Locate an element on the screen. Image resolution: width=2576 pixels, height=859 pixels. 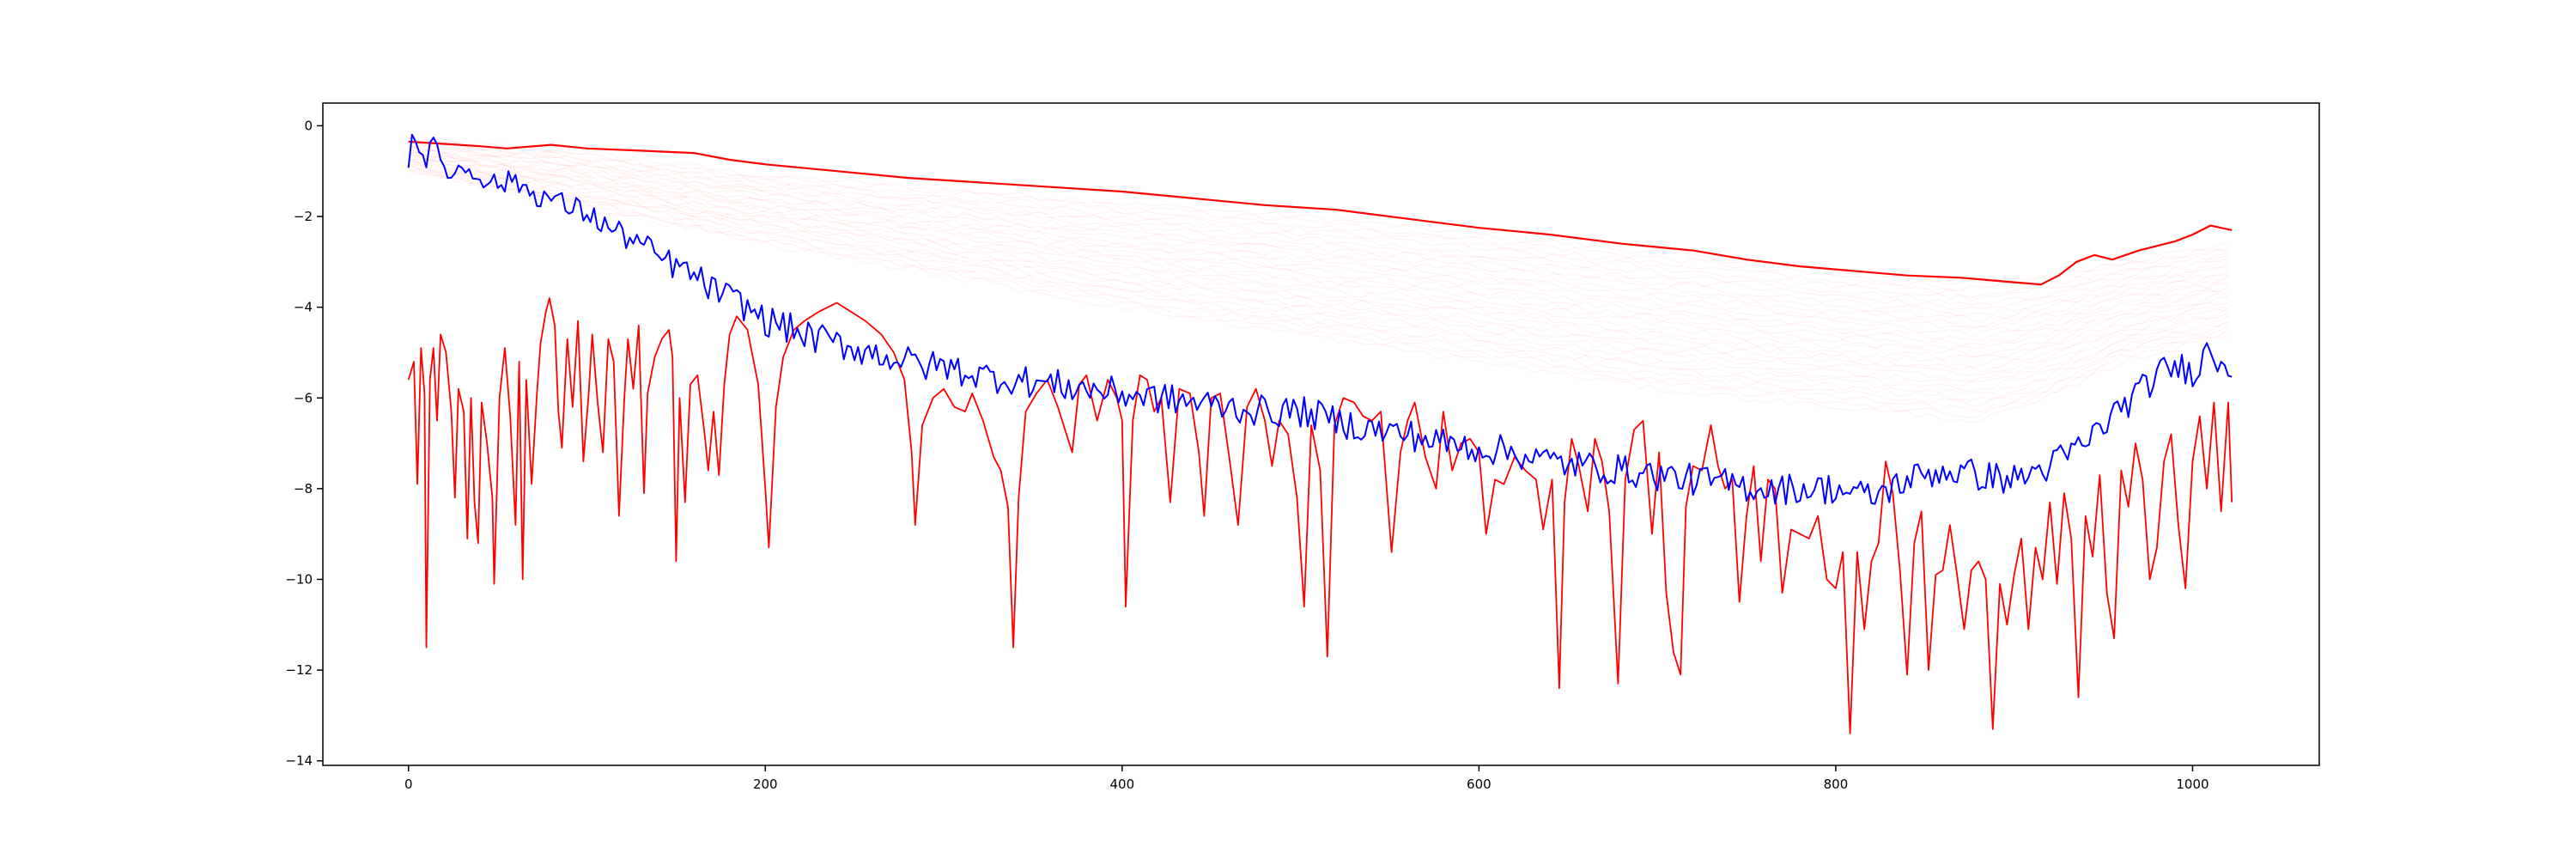
y-tick-label: 0 is located at coordinates (308, 126).